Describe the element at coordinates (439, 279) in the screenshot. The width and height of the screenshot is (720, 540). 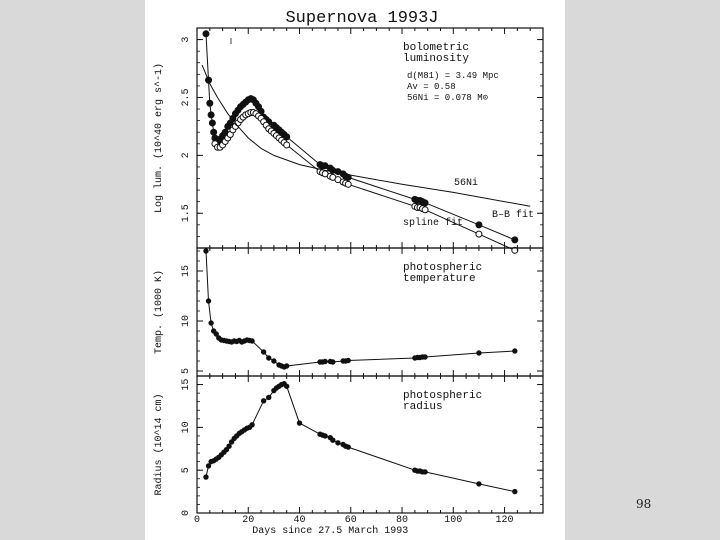
I see `annotation-title: temperature` at that location.